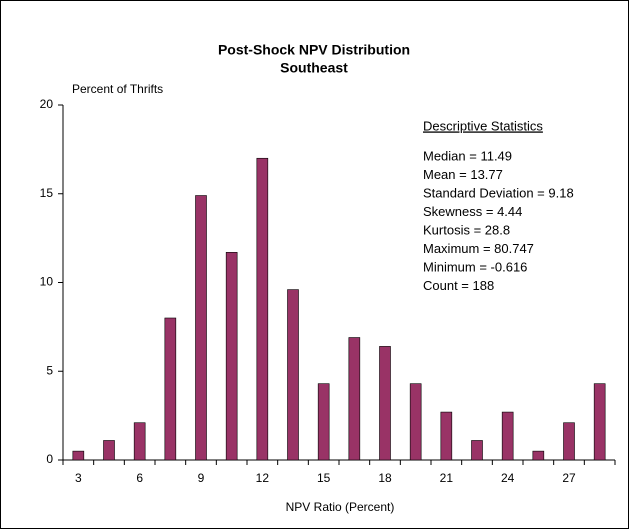 The width and height of the screenshot is (629, 529). What do you see at coordinates (498, 192) in the screenshot?
I see `stat-line: Standard Deviation = 9.18` at bounding box center [498, 192].